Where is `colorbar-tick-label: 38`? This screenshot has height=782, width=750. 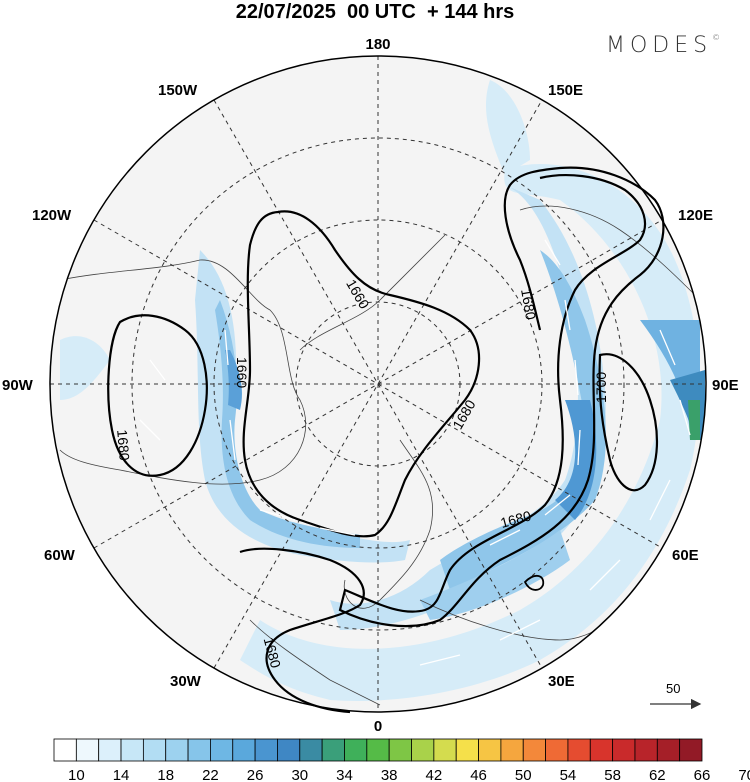 colorbar-tick-label: 38 is located at coordinates (389, 774).